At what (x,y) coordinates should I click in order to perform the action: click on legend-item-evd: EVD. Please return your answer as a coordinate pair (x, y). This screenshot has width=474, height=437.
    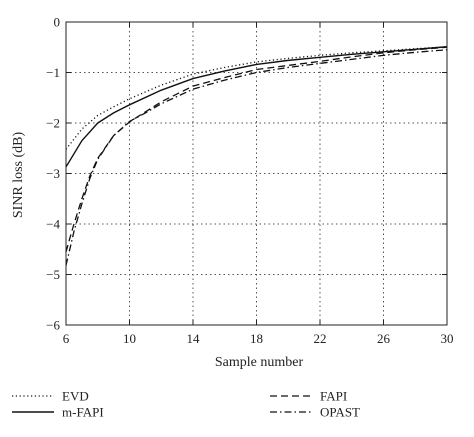
    Looking at the image, I should click on (50, 396).